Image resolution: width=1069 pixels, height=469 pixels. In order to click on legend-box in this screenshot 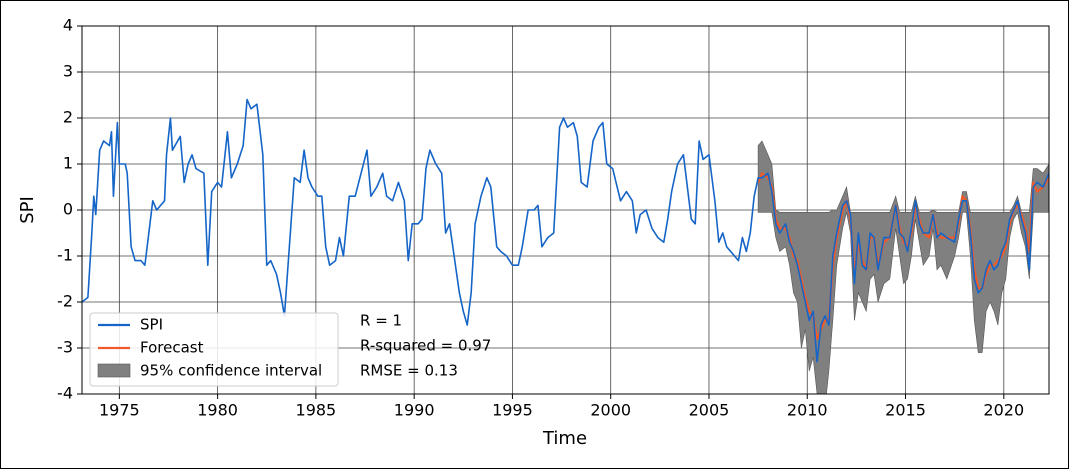, I will do `click(214, 349)`.